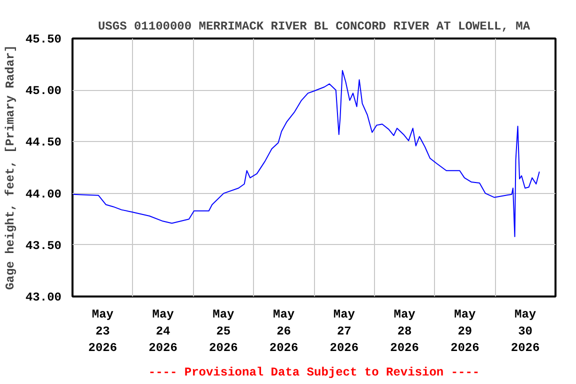 This screenshot has height=384, width=576. I want to click on x-tick-label: May 26 2026, so click(283, 332).